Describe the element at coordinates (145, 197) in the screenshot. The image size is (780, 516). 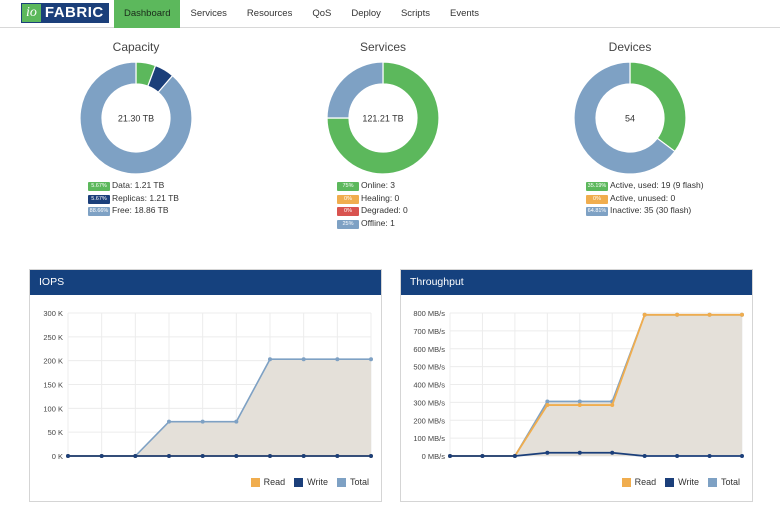
I see `capacity-replicas-label: Replicas: 1.21 TB` at that location.